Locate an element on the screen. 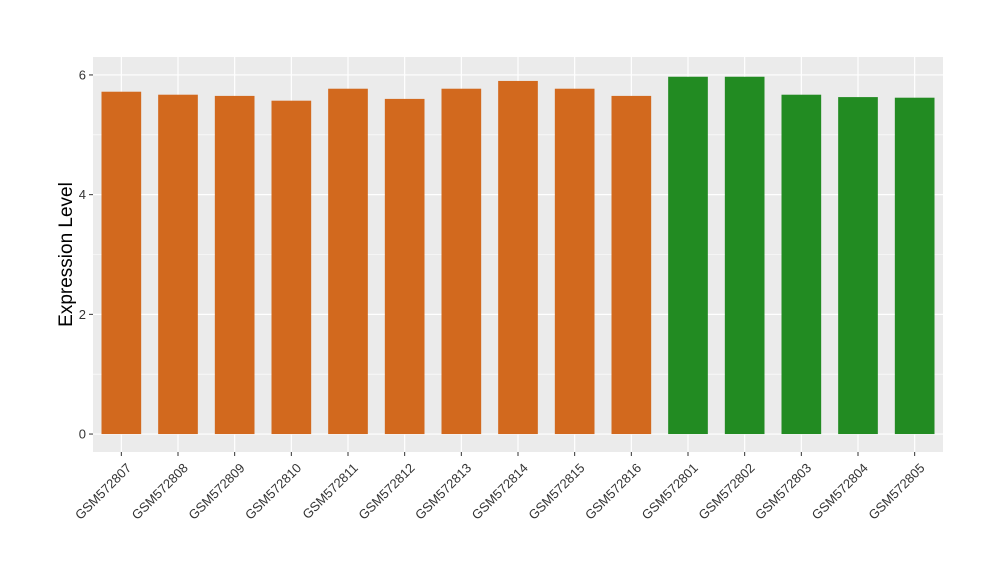  bar-GSM572813 is located at coordinates (461, 261).